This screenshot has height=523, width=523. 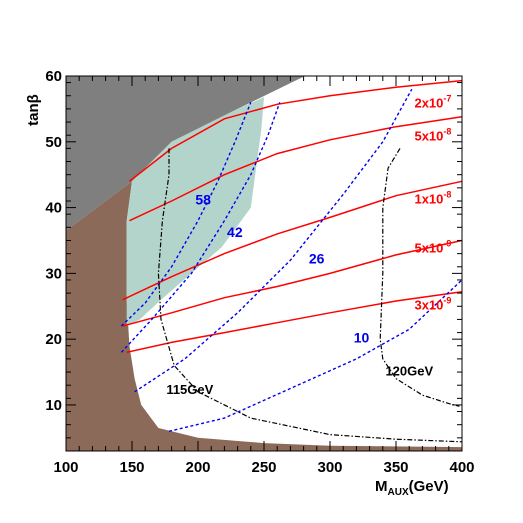 I want to click on y-axis-label: tanβ, so click(x=33, y=110).